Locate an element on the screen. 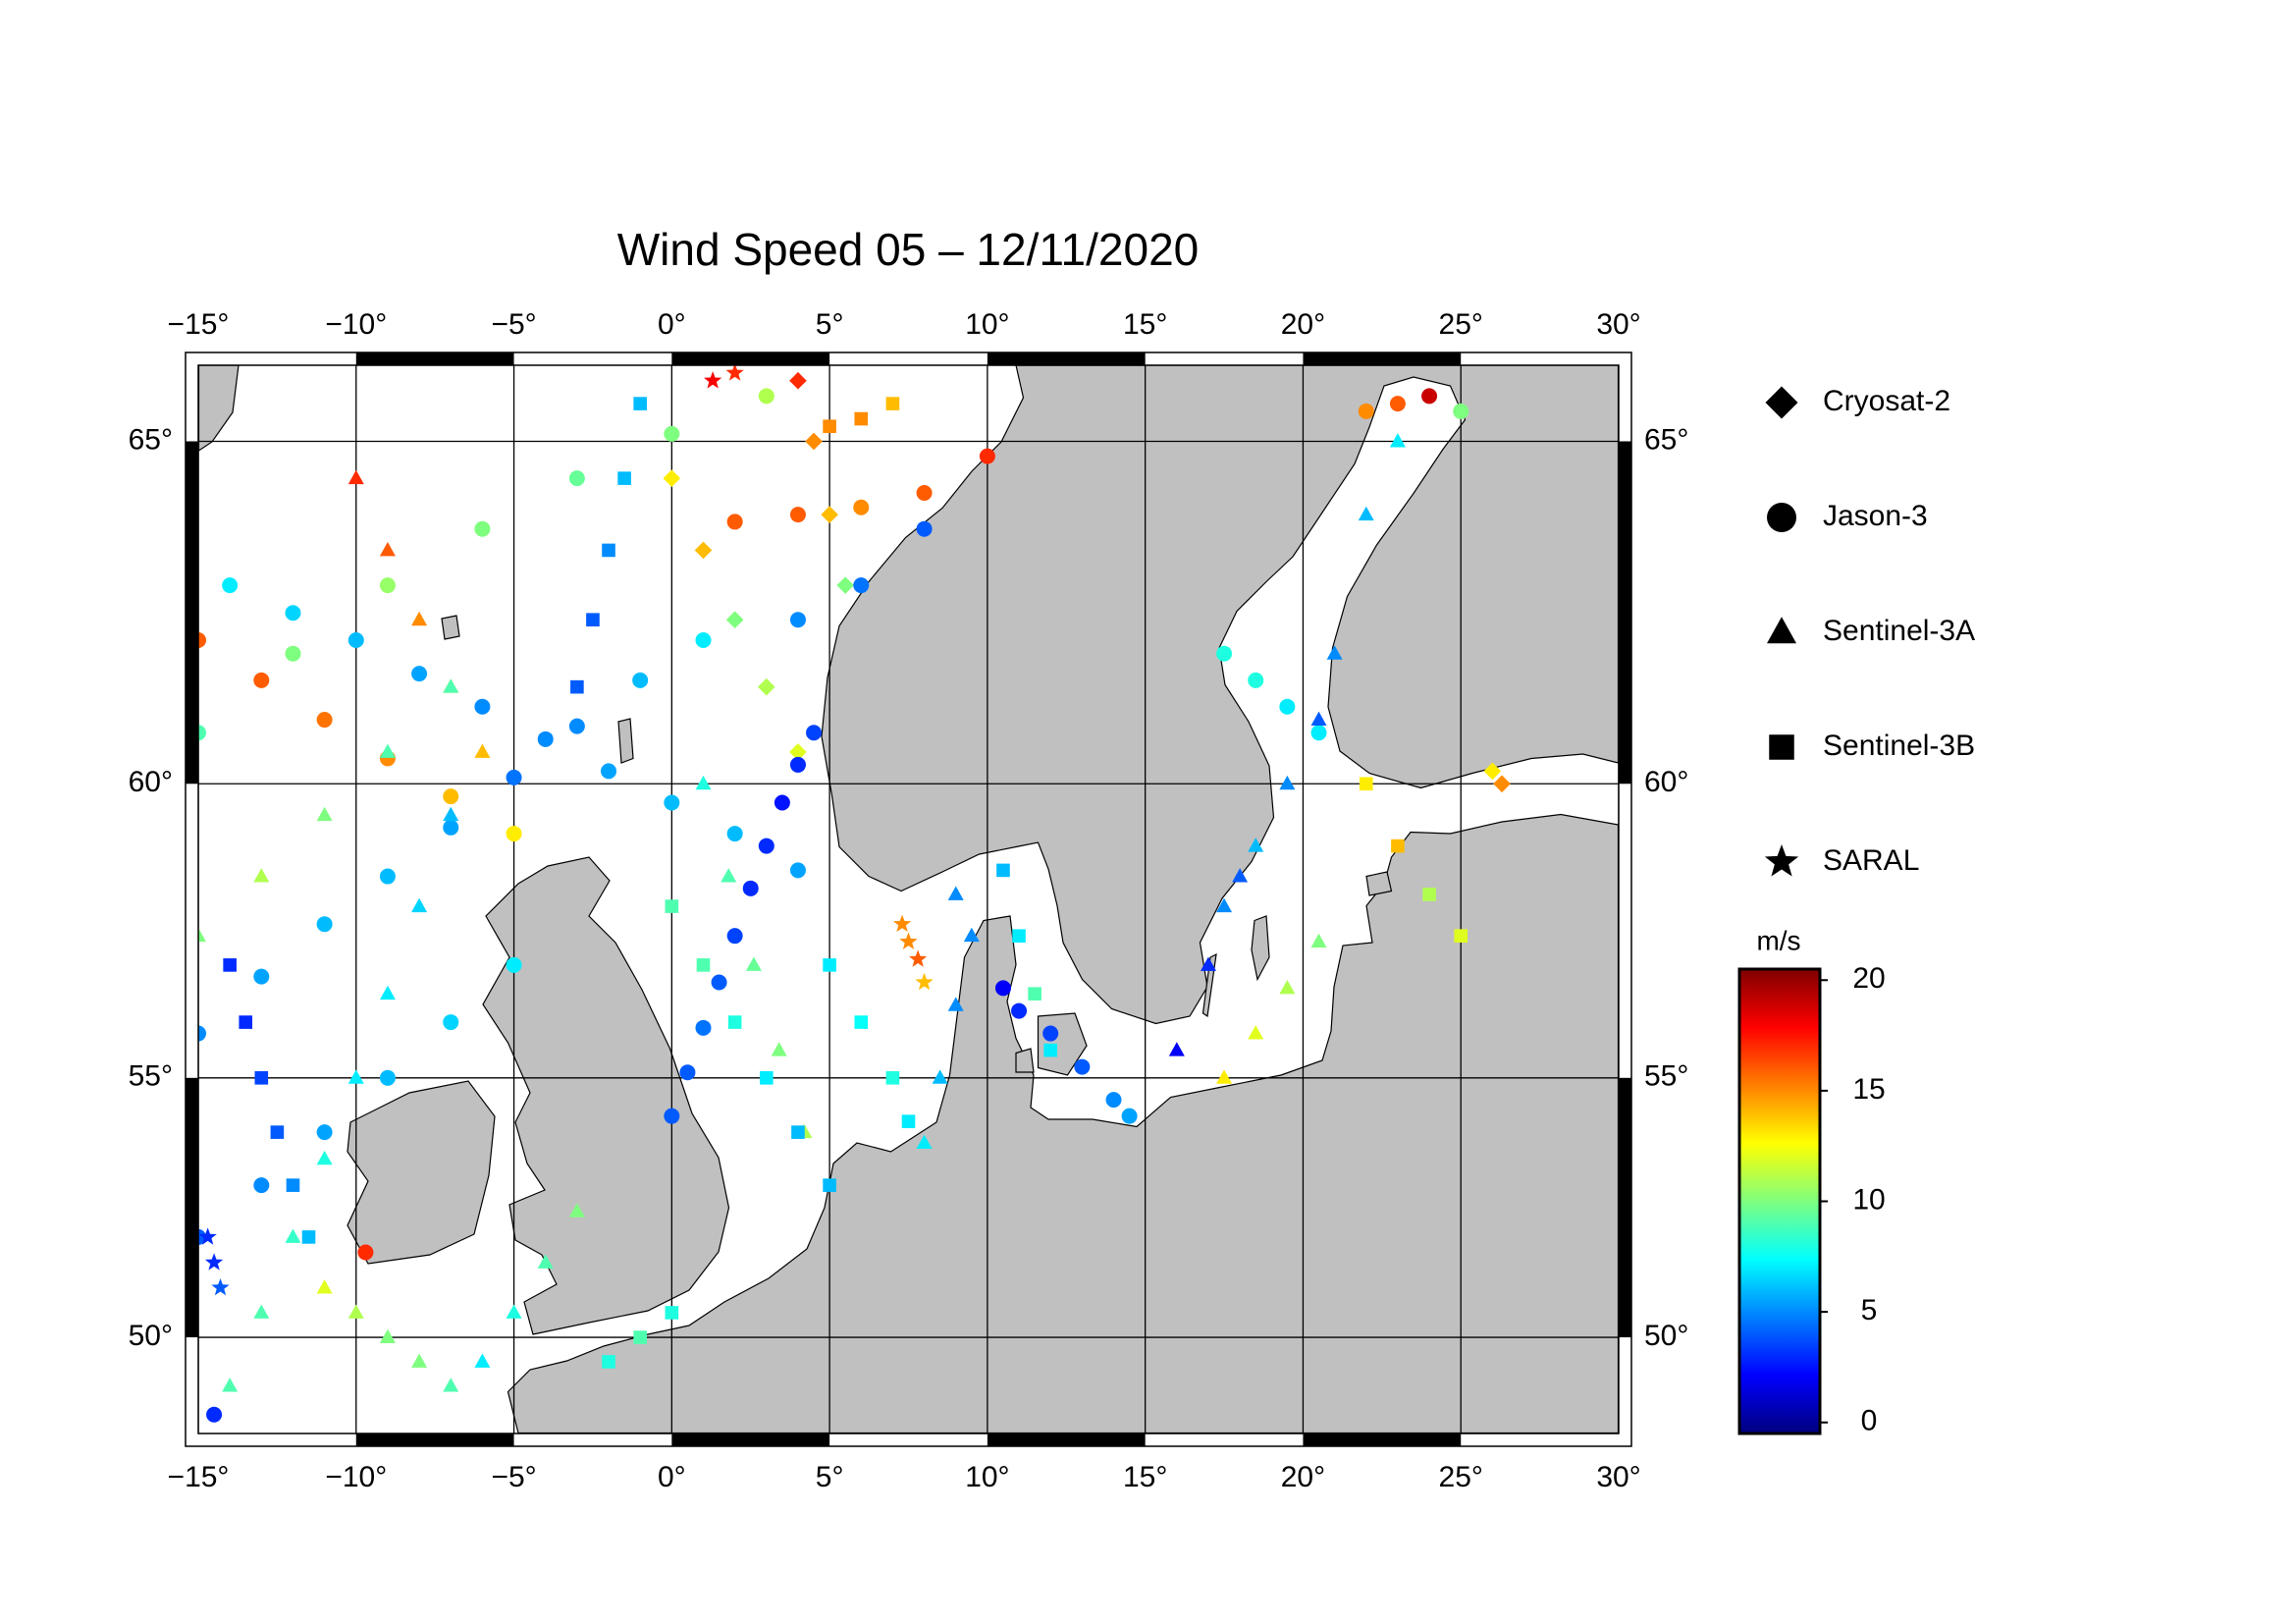 This screenshot has width=2296, height=1623. faroe is located at coordinates (450, 627).